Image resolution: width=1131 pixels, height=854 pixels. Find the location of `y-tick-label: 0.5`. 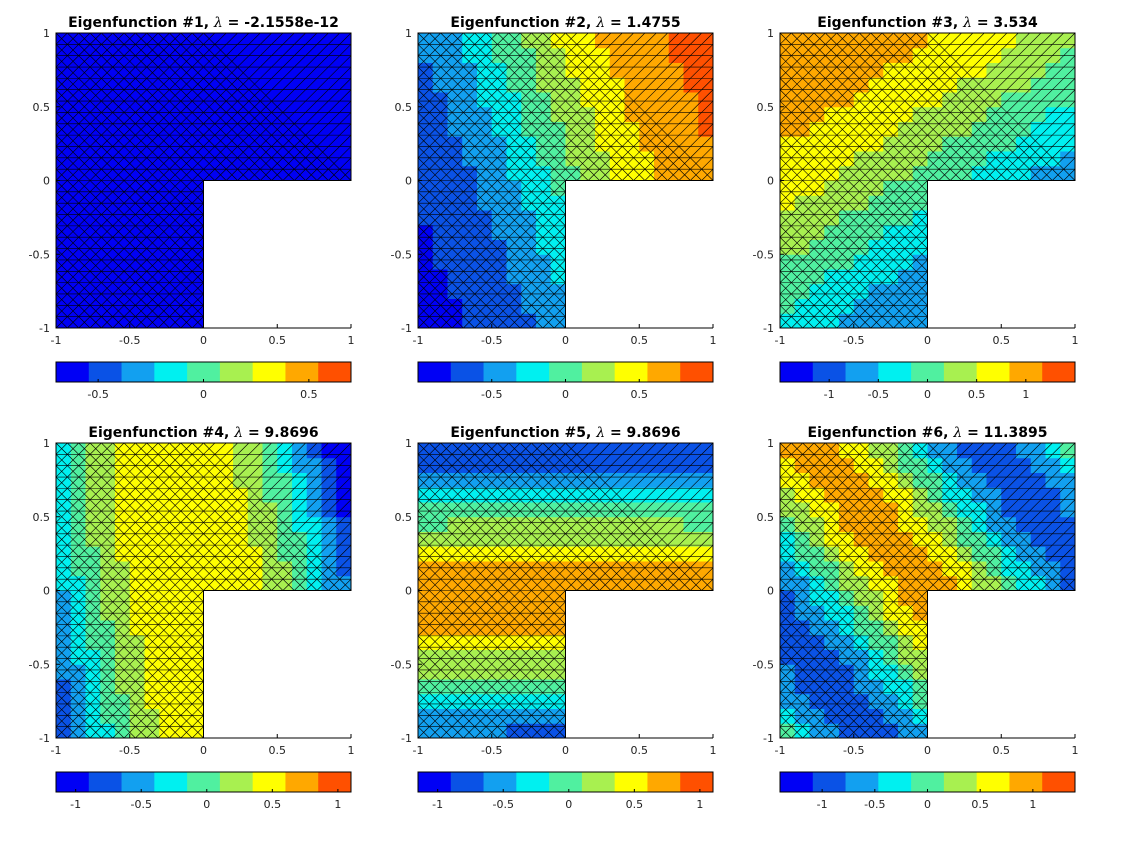

y-tick-label: 0.5 is located at coordinates (766, 517).